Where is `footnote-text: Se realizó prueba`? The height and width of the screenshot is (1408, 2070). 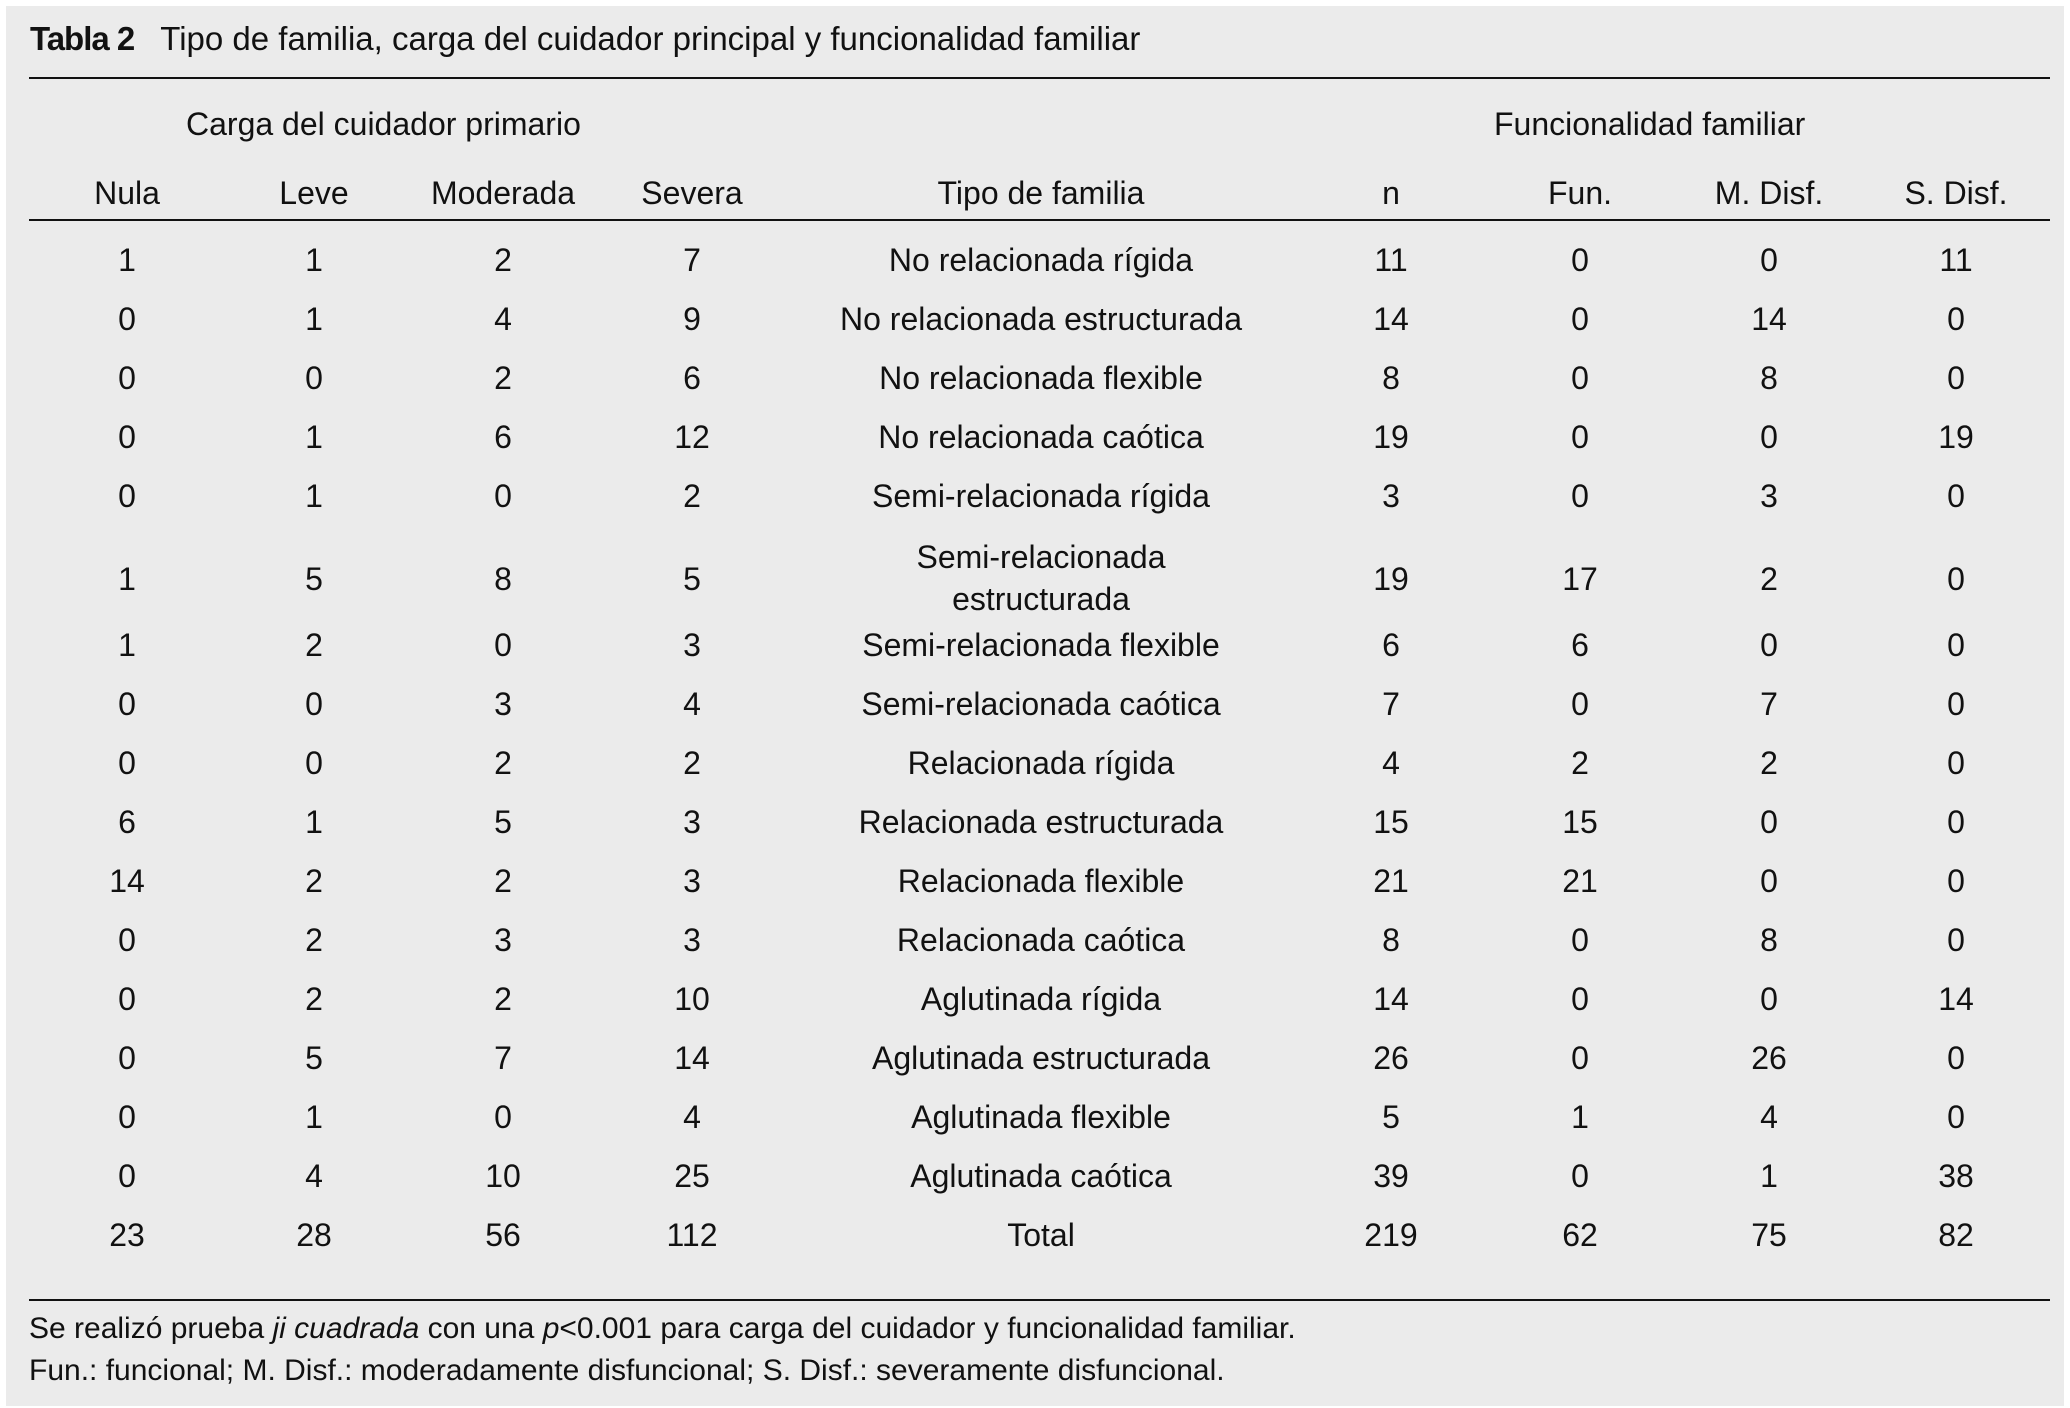 footnote-text: Se realizó prueba is located at coordinates (151, 1328).